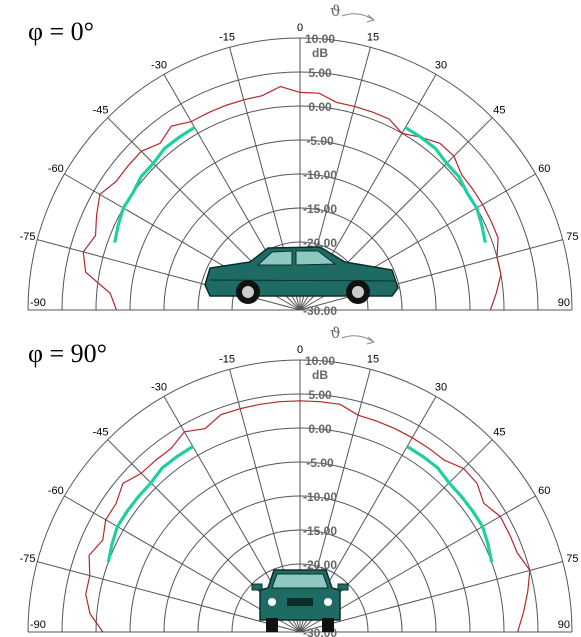 Image resolution: width=581 pixels, height=637 pixels. What do you see at coordinates (320, 565) in the screenshot?
I see `r-tick-label: -20.00` at bounding box center [320, 565].